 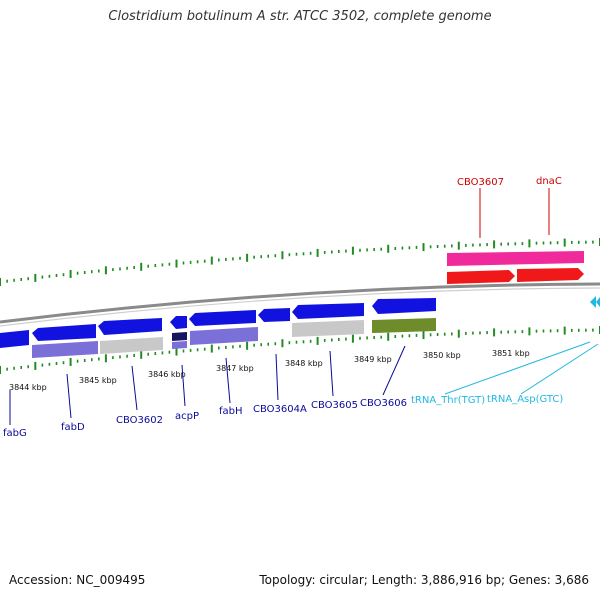 What do you see at coordinates (404, 306) in the screenshot?
I see `cds-cbo3606-arrow` at bounding box center [404, 306].